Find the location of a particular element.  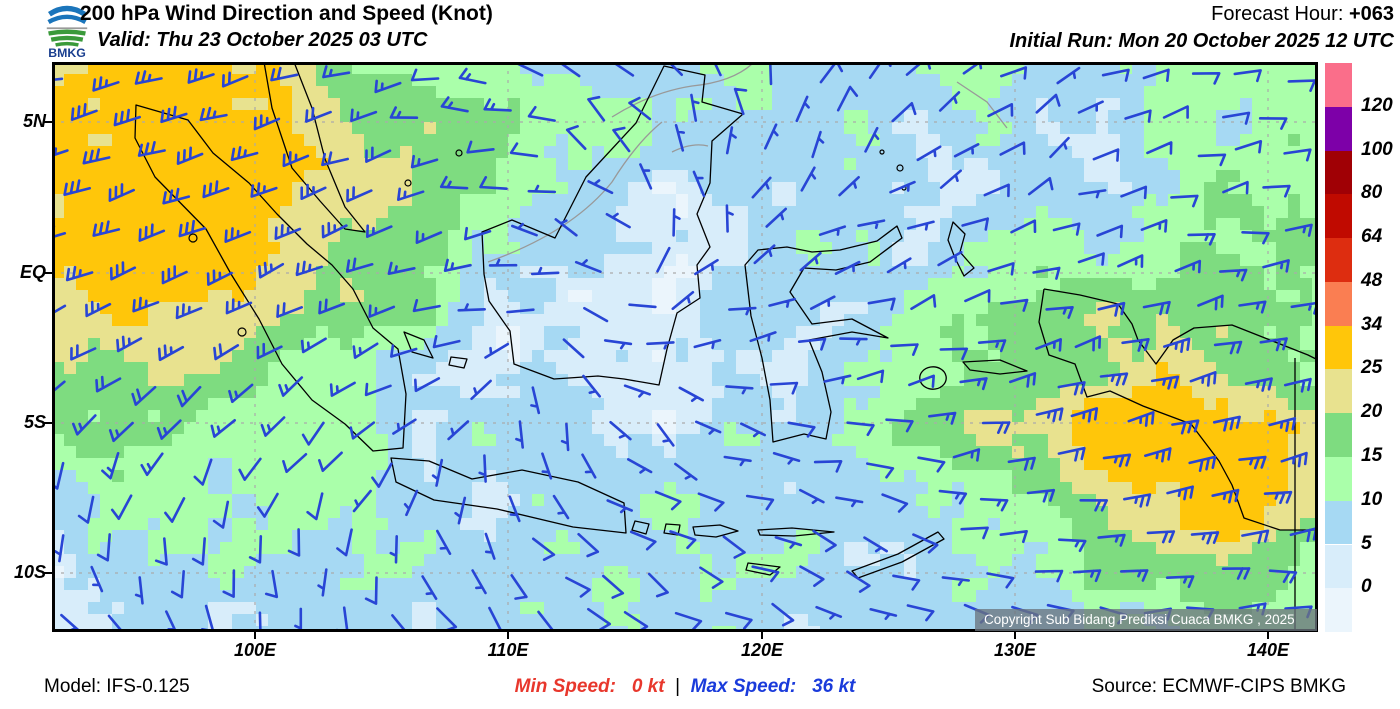

legend-label-48: 48 is located at coordinates (1372, 280).